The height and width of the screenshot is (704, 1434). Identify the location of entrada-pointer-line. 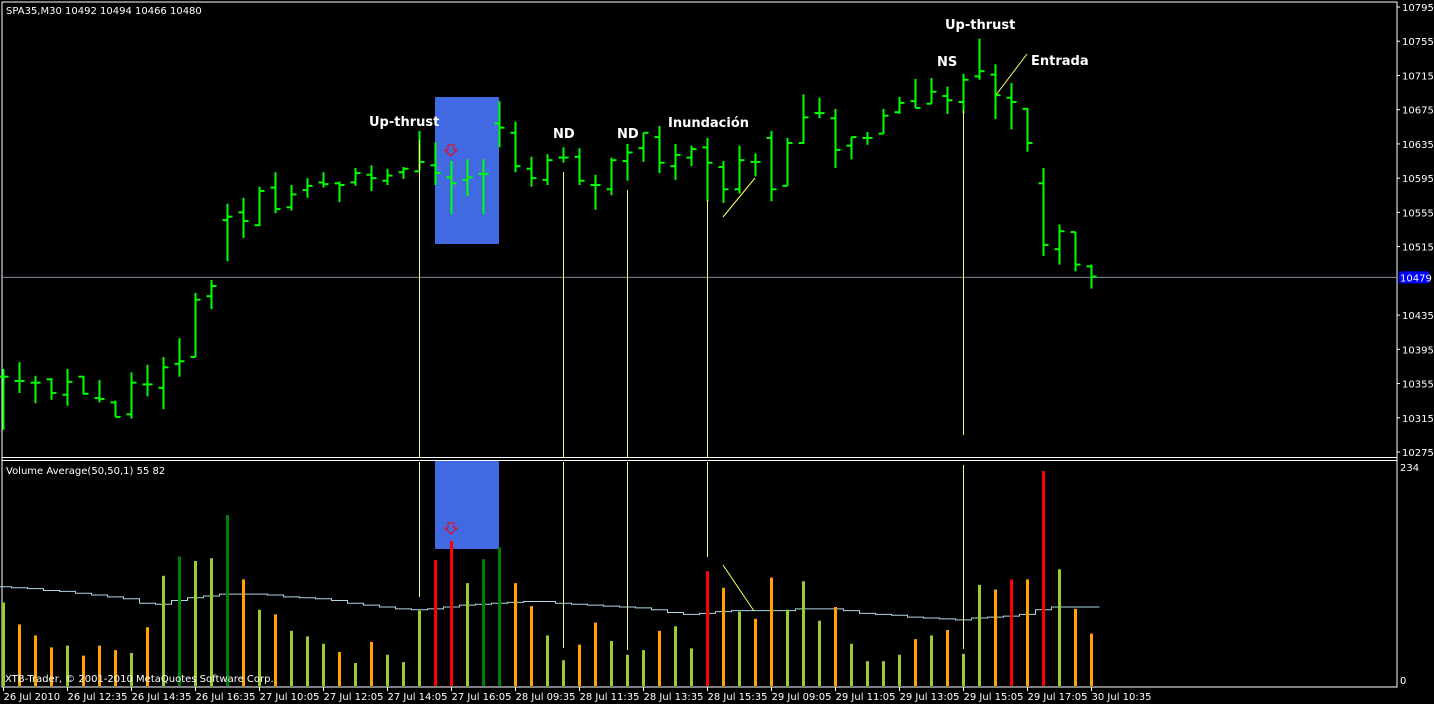
(1011, 74).